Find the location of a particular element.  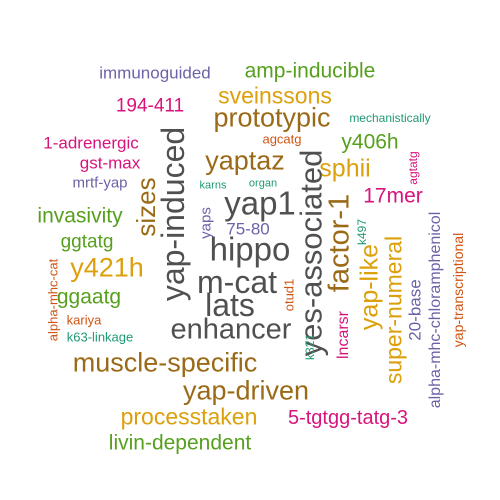

word-amp-inducible: amp-inducible is located at coordinates (310, 71).